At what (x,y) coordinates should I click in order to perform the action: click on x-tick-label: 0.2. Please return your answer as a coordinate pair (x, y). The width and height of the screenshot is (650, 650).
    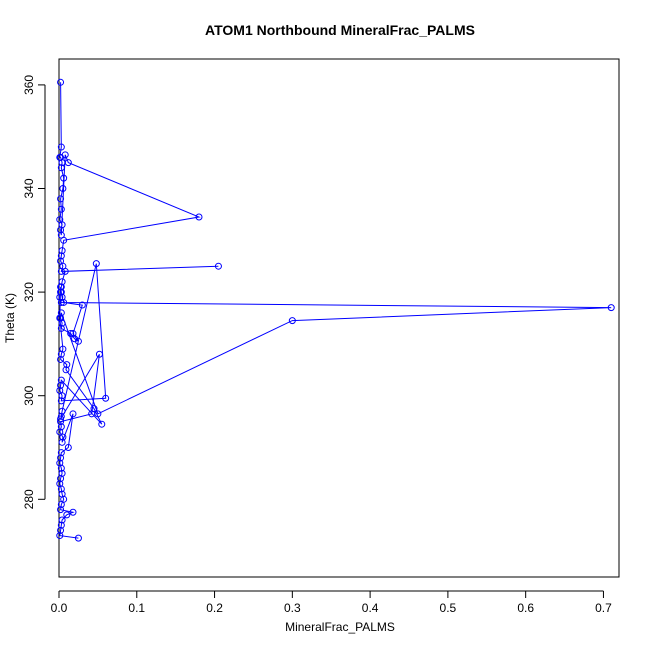
    Looking at the image, I should click on (214, 608).